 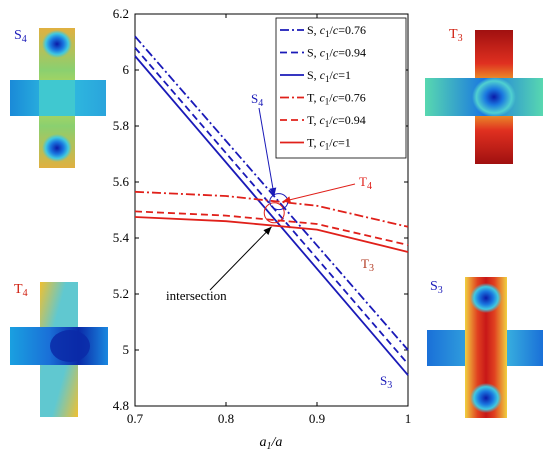 I want to click on y-tick-label: 6, so click(x=126, y=69).